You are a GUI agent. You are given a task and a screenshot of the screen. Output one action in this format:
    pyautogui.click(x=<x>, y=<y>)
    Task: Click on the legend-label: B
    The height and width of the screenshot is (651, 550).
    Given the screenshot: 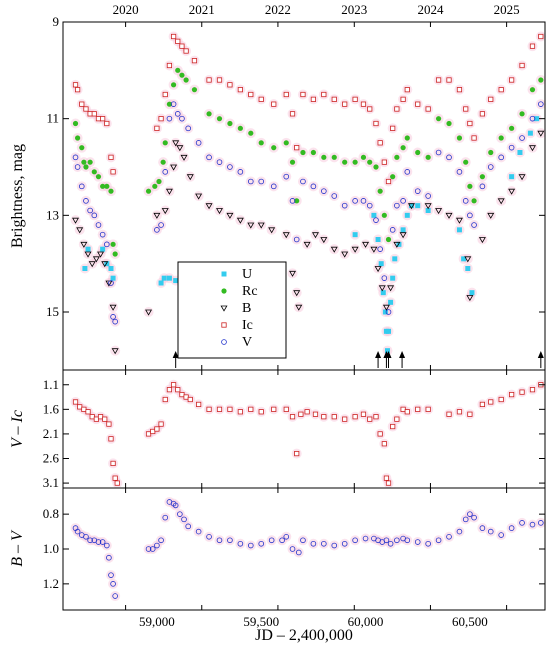 What is the action you would take?
    pyautogui.click(x=246, y=308)
    